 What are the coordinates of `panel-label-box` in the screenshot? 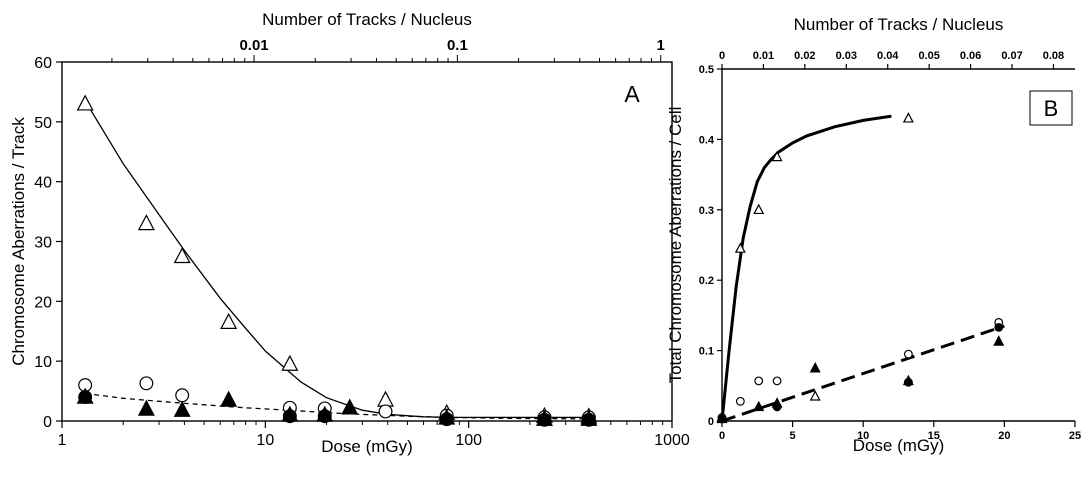 It's located at (1051, 108).